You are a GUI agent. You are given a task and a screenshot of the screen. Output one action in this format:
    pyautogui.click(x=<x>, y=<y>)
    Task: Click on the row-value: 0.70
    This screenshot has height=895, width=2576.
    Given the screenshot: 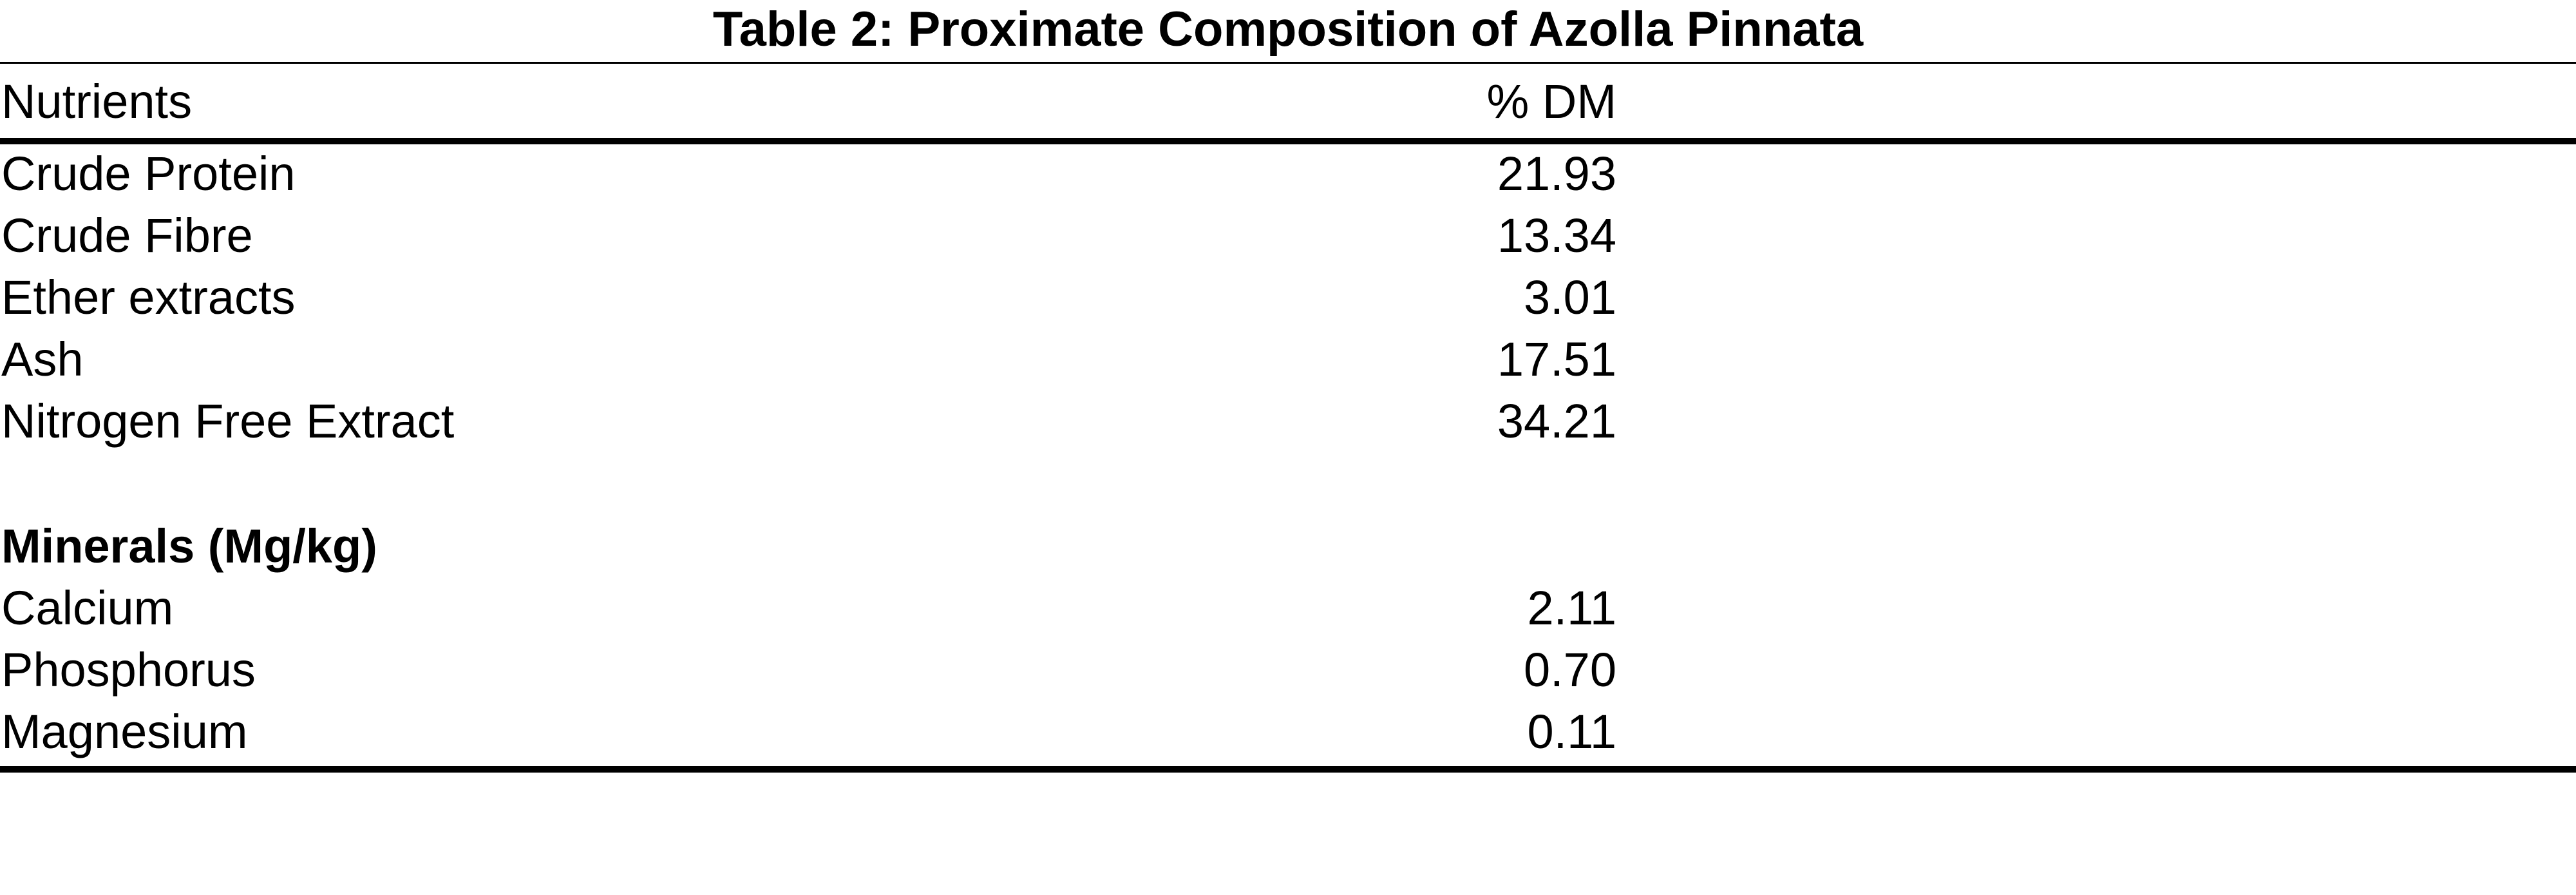 What is the action you would take?
    pyautogui.click(x=1570, y=670)
    